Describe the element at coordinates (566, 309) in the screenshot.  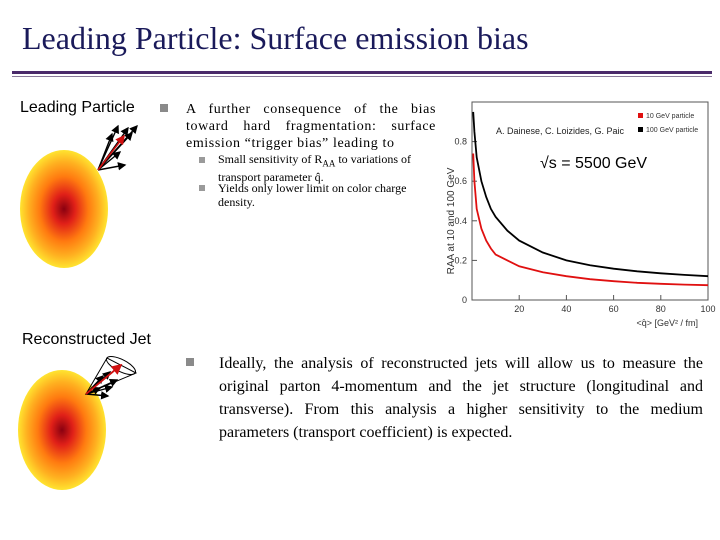
I see `x-tick-label: 40` at that location.